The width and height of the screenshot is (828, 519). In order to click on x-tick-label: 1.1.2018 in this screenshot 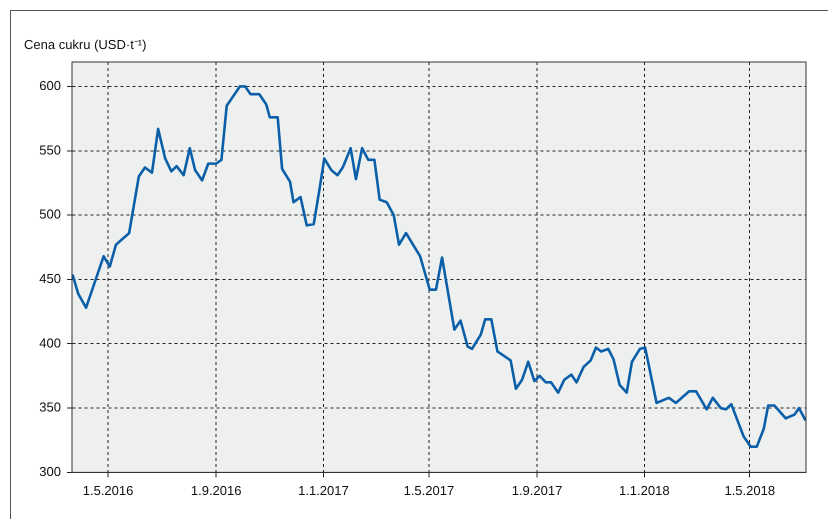, I will do `click(644, 490)`.